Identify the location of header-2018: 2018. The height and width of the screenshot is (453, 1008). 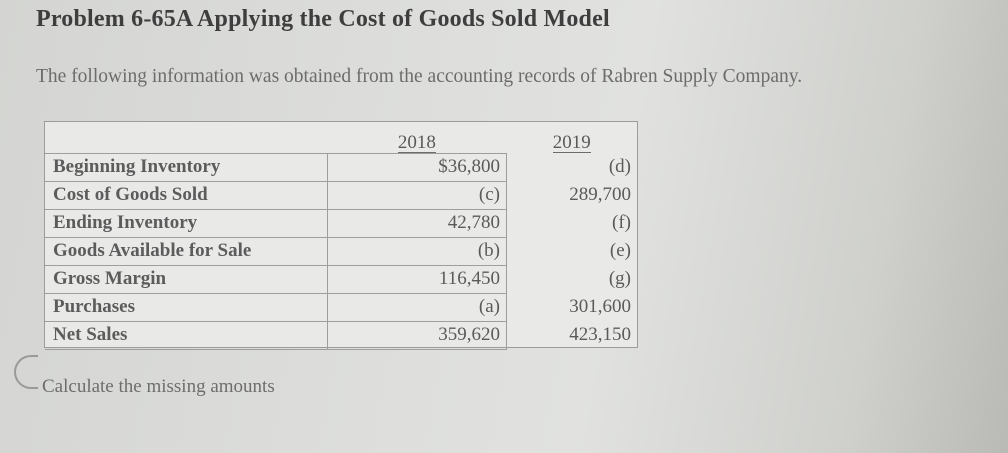
(416, 137).